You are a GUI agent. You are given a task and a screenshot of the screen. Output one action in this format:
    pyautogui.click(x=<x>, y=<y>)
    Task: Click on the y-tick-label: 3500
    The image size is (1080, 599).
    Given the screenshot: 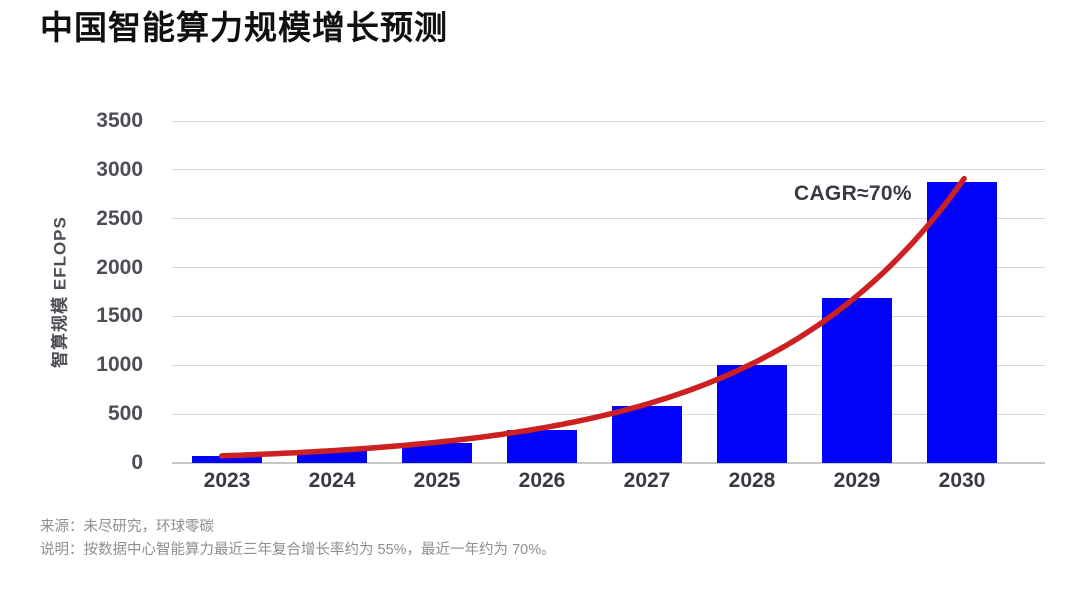 What is the action you would take?
    pyautogui.click(x=119, y=120)
    